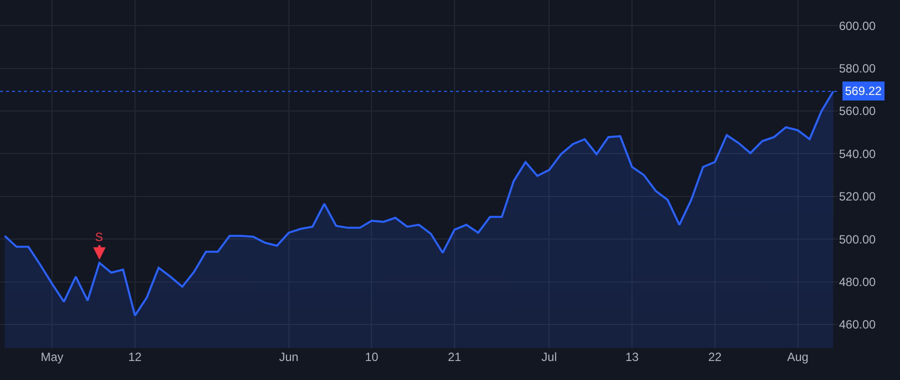 The image size is (900, 380). What do you see at coordinates (715, 357) in the screenshot?
I see `x-tick-label: 22` at bounding box center [715, 357].